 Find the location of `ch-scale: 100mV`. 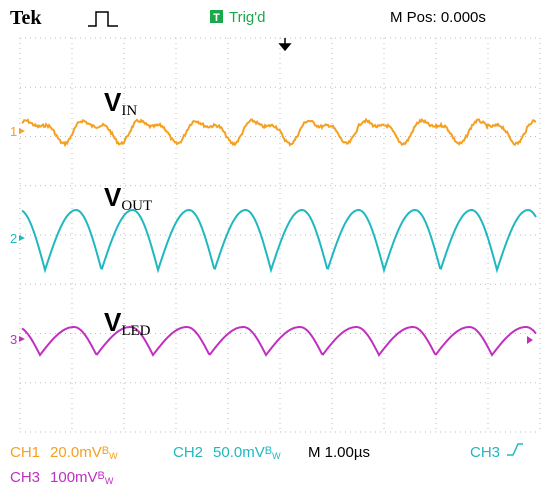

ch-scale: 100mV is located at coordinates (74, 477).